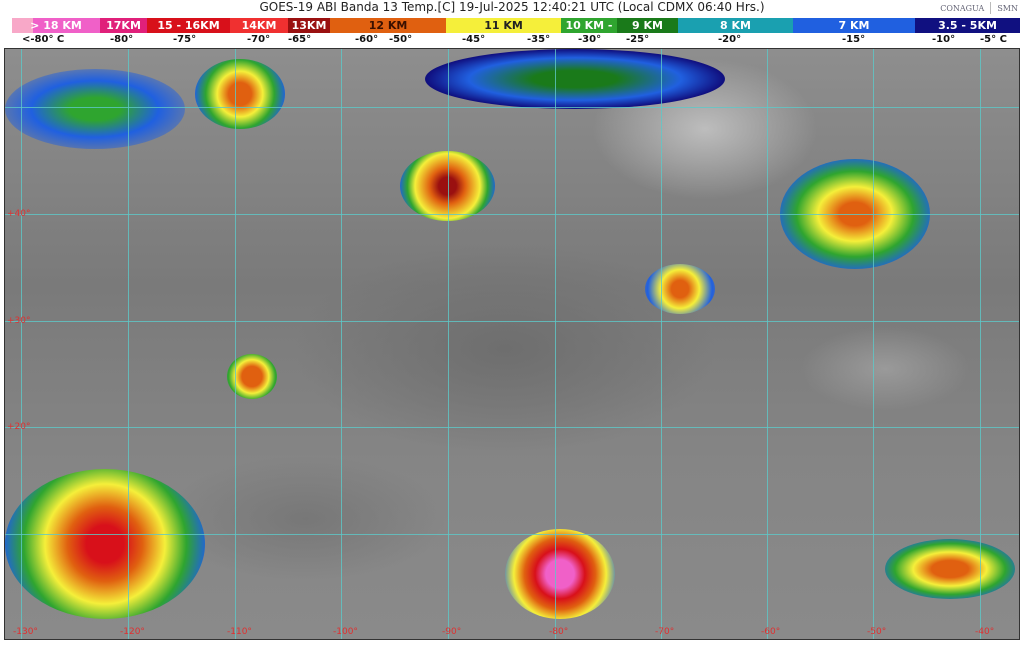 This screenshot has height=645, width=1024. What do you see at coordinates (771, 632) in the screenshot?
I see `longitude-label: -60°` at bounding box center [771, 632].